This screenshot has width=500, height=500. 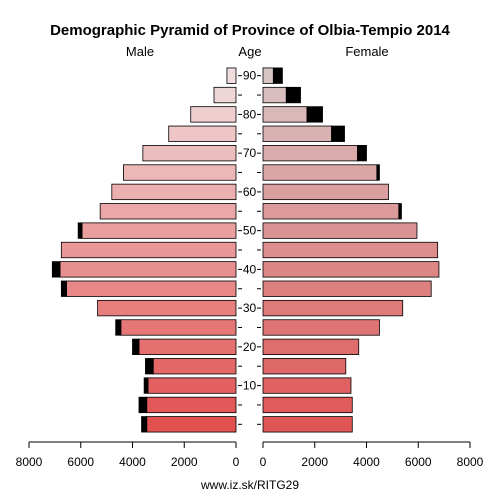 What do you see at coordinates (250, 114) in the screenshot?
I see `age-tick-label: 80` at bounding box center [250, 114].